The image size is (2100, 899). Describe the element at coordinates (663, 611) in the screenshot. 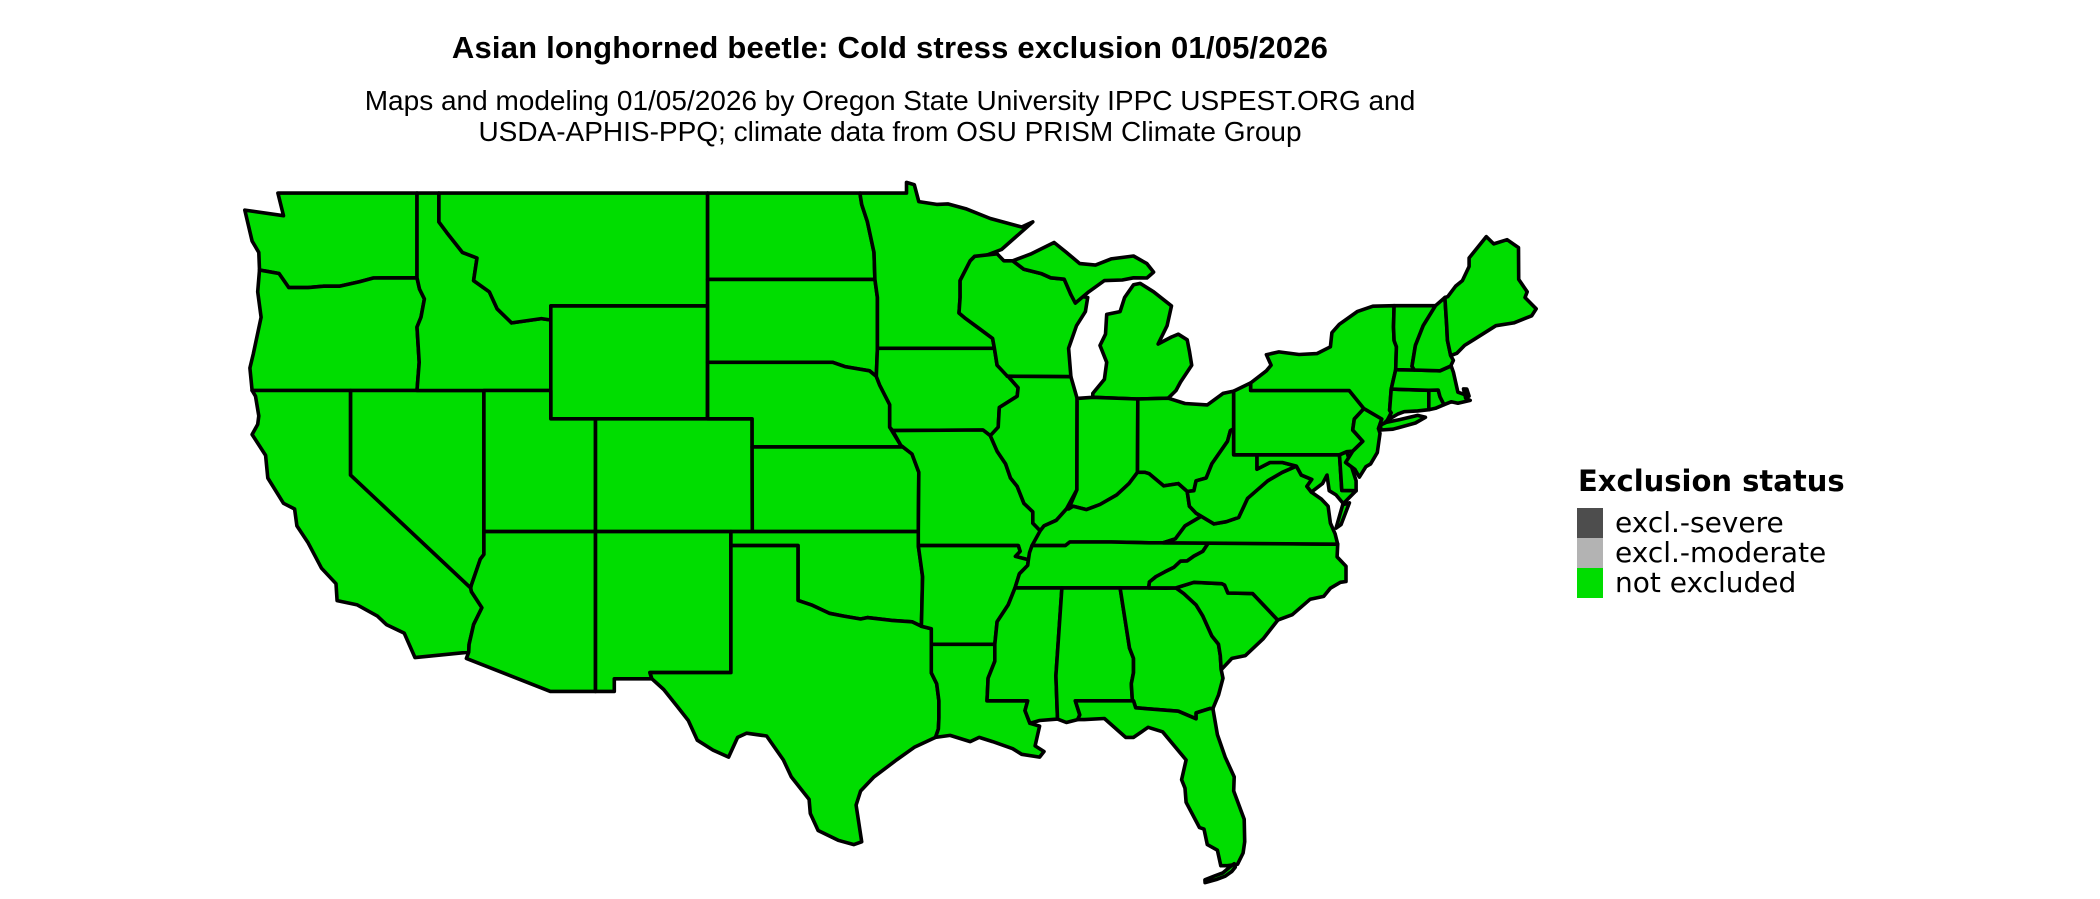

I see `state-nm` at that location.